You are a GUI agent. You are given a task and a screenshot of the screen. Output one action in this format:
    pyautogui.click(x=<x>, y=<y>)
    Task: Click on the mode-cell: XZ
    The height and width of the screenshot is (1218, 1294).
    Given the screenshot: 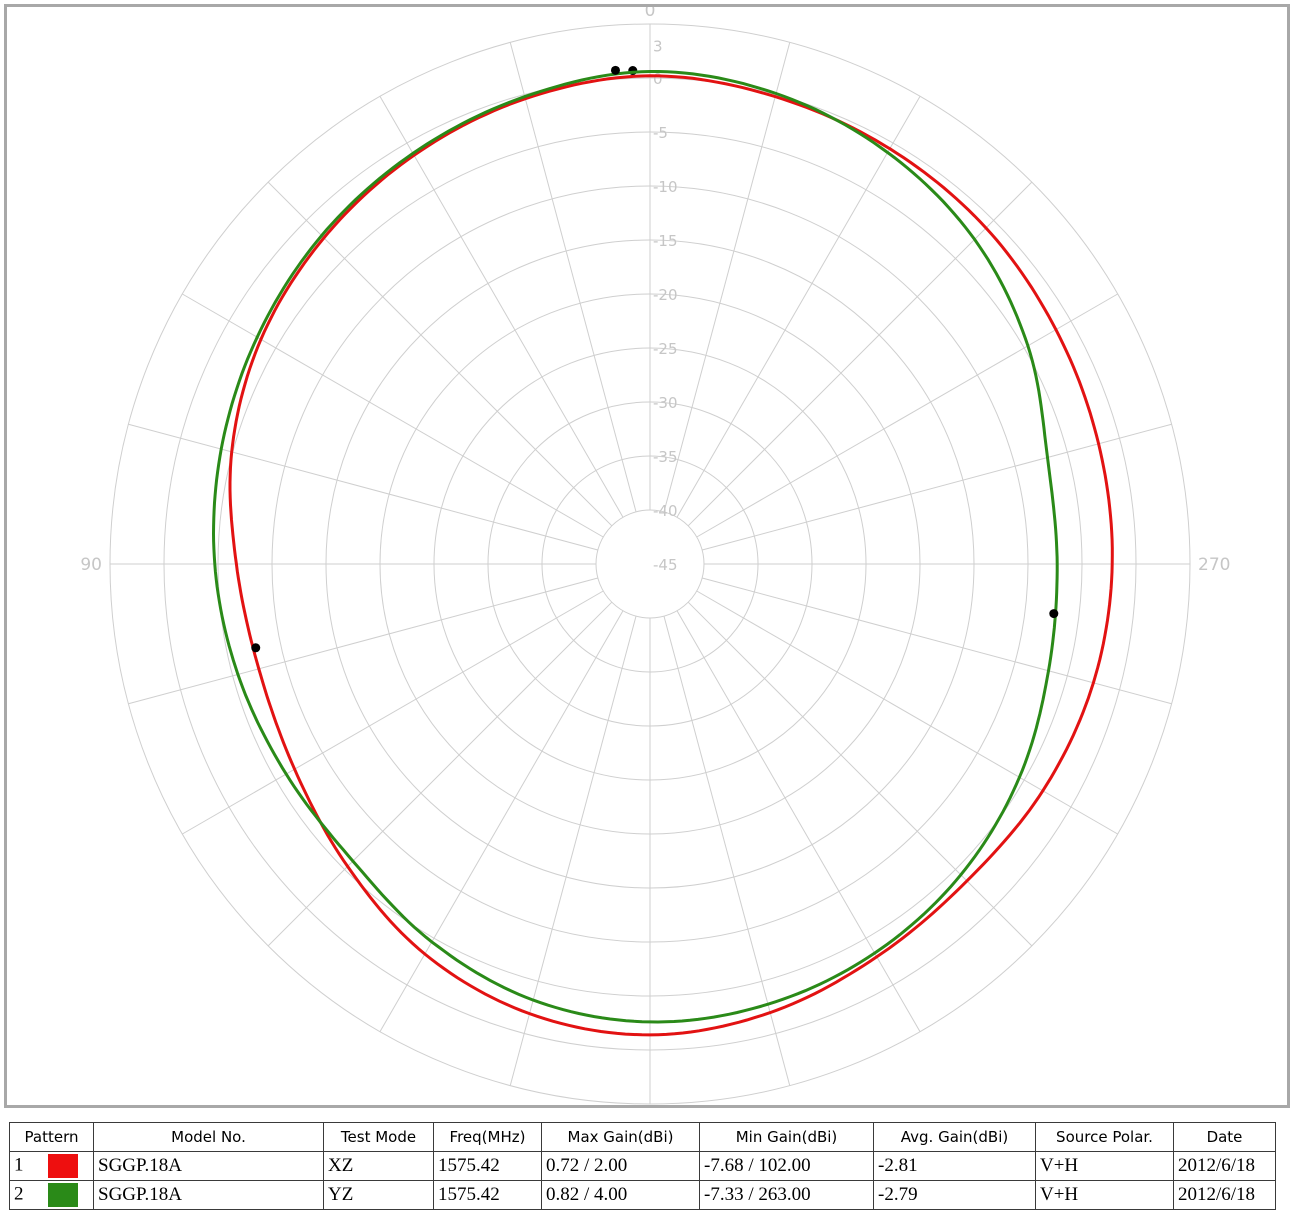 What is the action you would take?
    pyautogui.click(x=378, y=1166)
    